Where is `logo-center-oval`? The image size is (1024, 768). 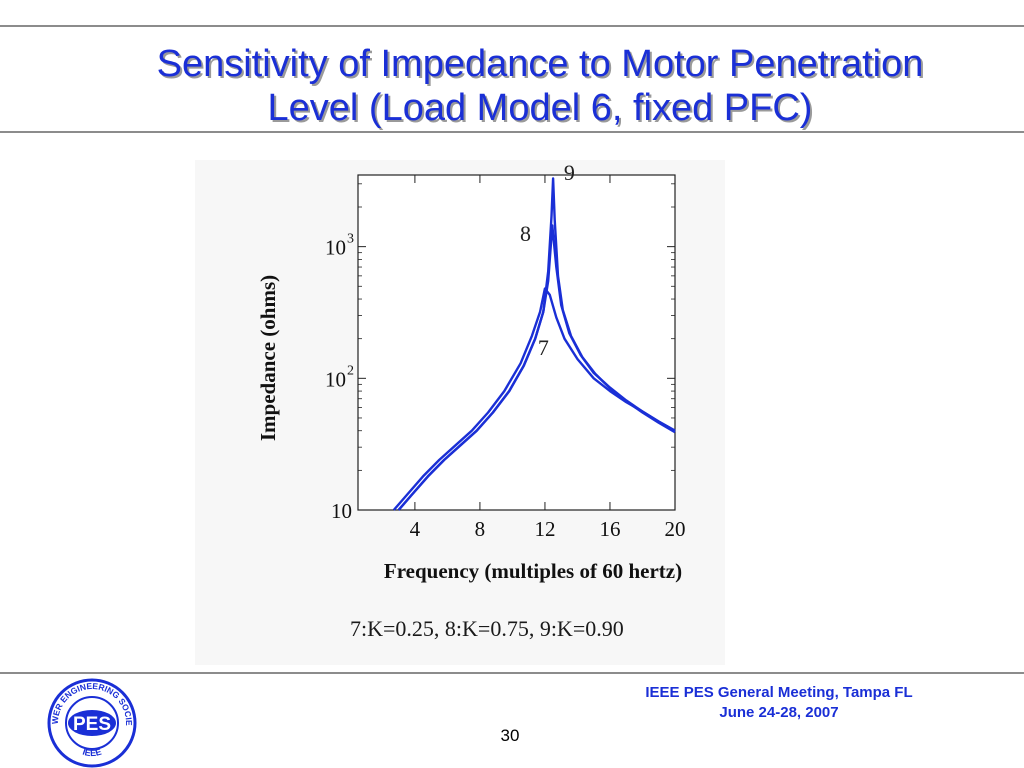 logo-center-oval is located at coordinates (92, 723).